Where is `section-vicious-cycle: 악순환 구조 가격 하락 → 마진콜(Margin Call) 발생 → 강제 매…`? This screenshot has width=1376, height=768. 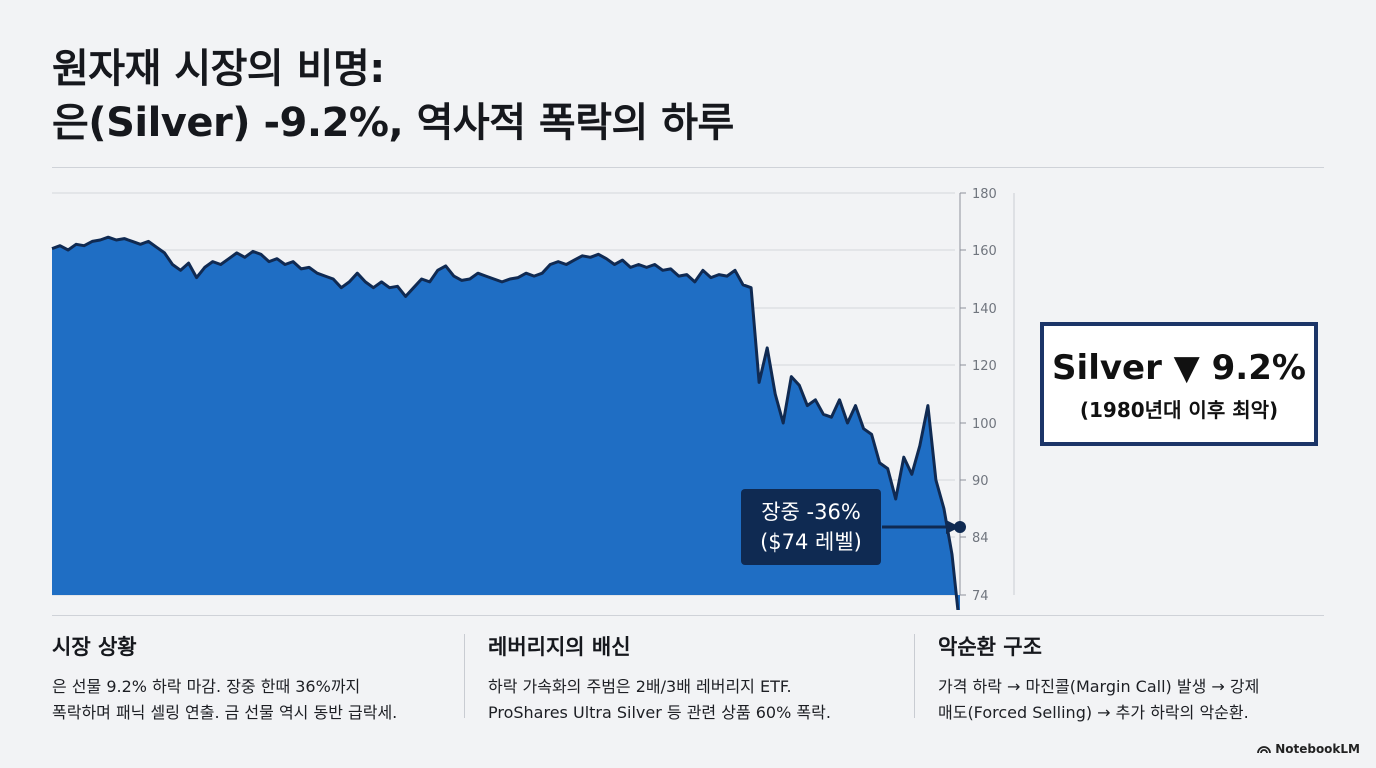
section-vicious-cycle: 악순환 구조 가격 하락 → 마진콜(Margin Call) 발생 → 강제 매… is located at coordinates (1098, 679).